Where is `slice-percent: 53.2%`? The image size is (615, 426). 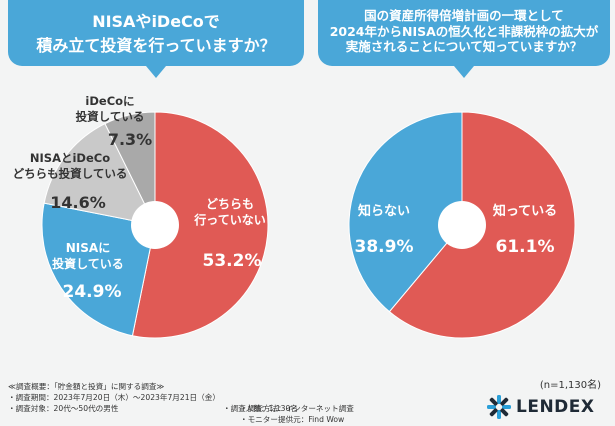 slice-percent: 53.2% is located at coordinates (232, 261).